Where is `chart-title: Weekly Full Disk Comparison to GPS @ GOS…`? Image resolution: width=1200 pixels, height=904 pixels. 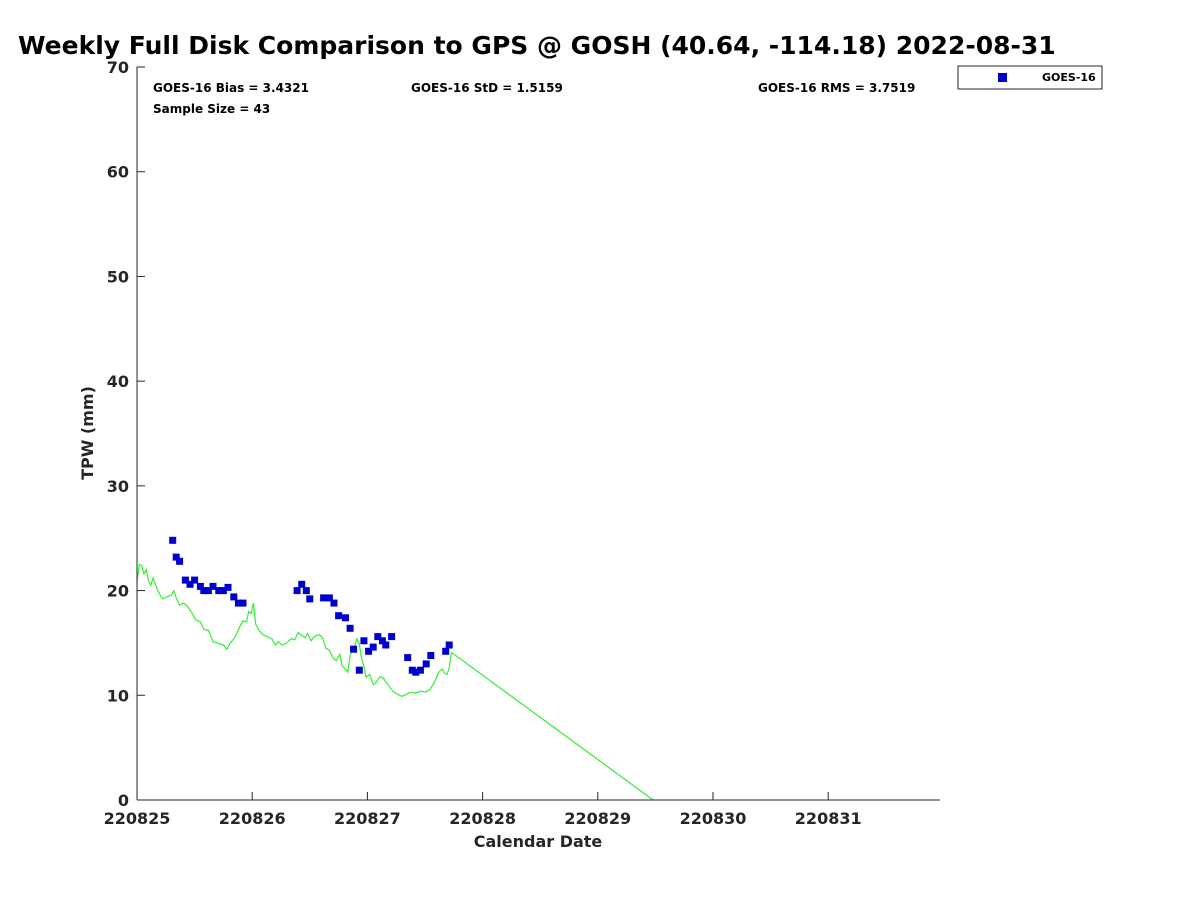
chart-title: Weekly Full Disk Comparison to GPS @ GOS… is located at coordinates (537, 45).